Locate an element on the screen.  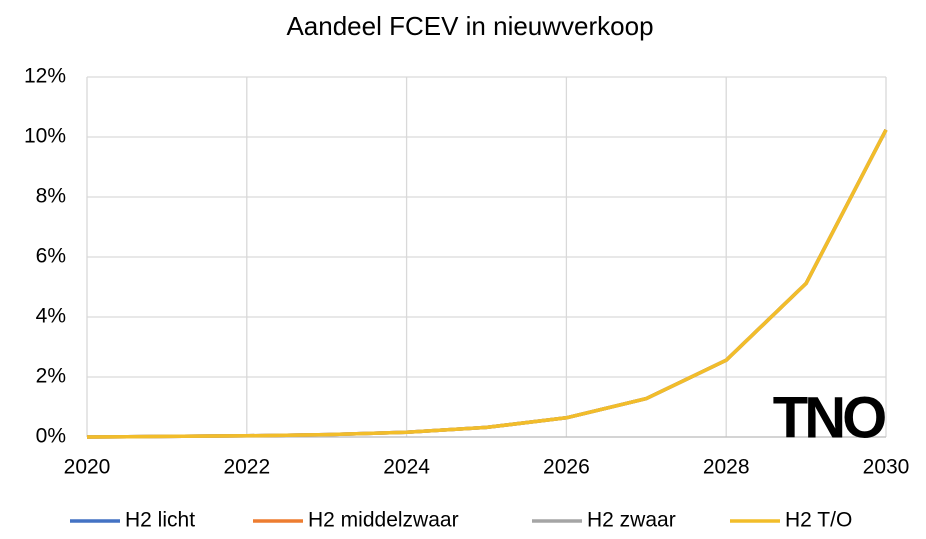
legend-label: H2 T/O is located at coordinates (818, 520).